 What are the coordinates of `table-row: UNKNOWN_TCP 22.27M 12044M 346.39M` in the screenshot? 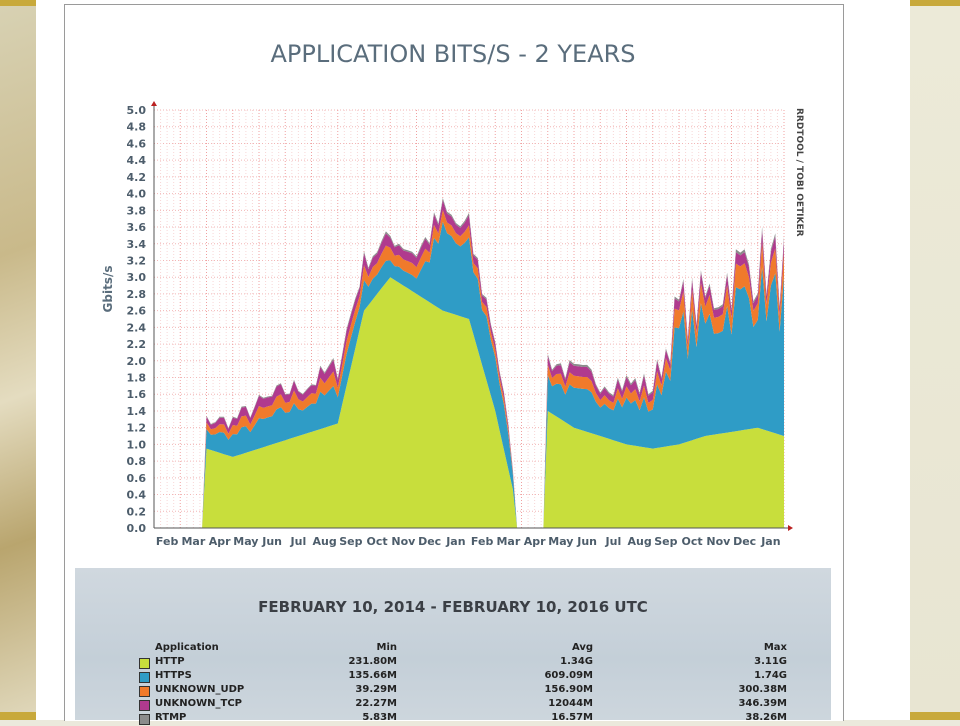 It's located at (453, 705).